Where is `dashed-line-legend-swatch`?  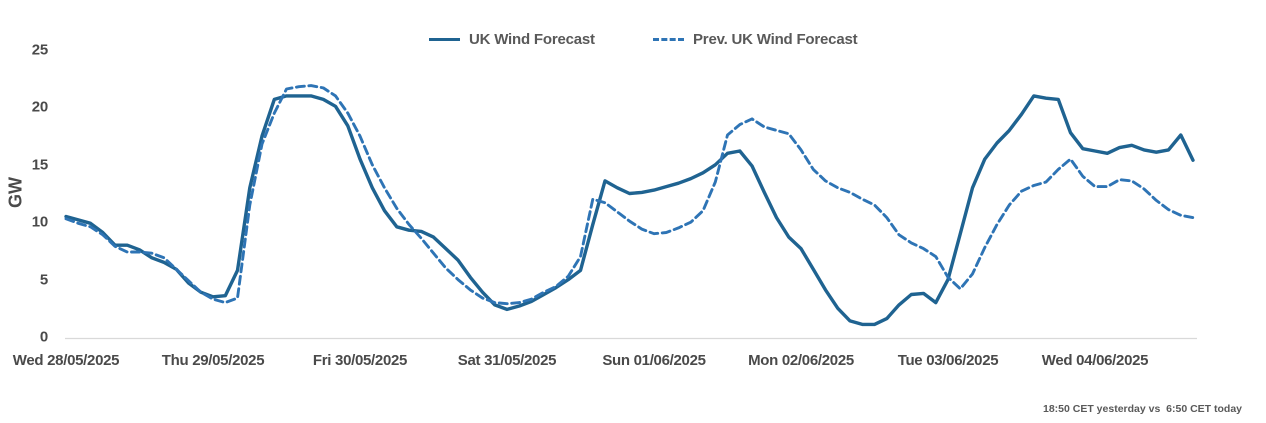
dashed-line-legend-swatch is located at coordinates (668, 39).